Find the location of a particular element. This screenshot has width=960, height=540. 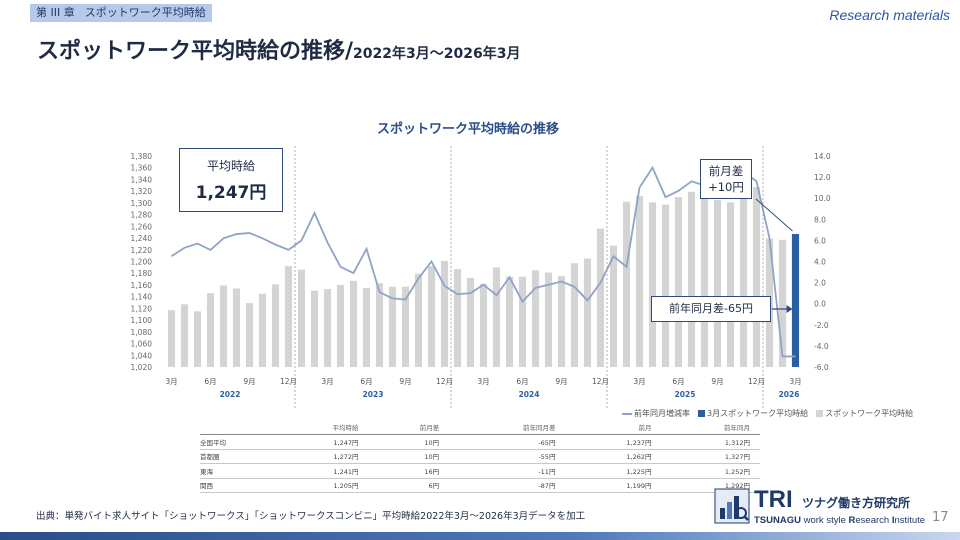

year-label: 2026 is located at coordinates (789, 394).